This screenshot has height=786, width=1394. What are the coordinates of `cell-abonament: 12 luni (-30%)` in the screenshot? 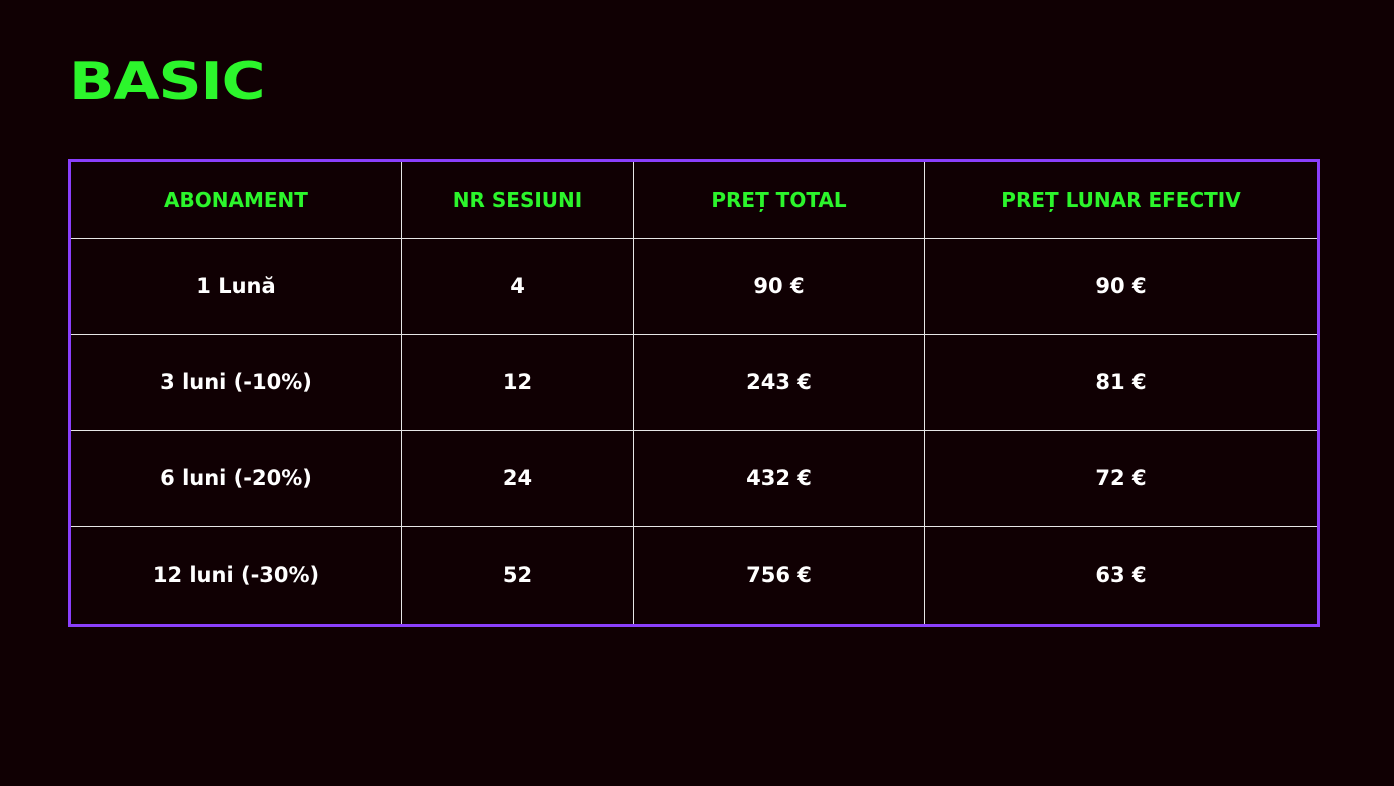 It's located at (235, 576).